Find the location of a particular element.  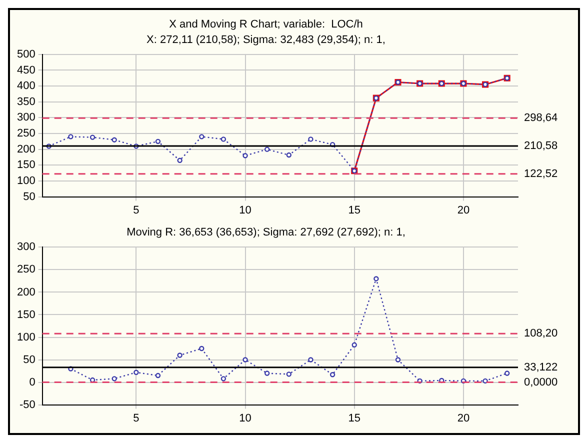

y-tick-label: 450 is located at coordinates (26, 70).